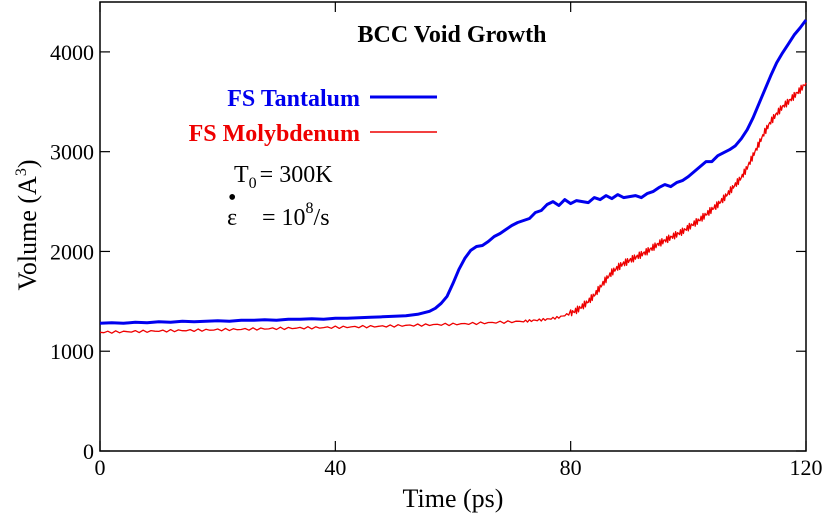 This screenshot has width=825, height=516. Describe the element at coordinates (100, 467) in the screenshot. I see `x-tick-label: 0` at that location.